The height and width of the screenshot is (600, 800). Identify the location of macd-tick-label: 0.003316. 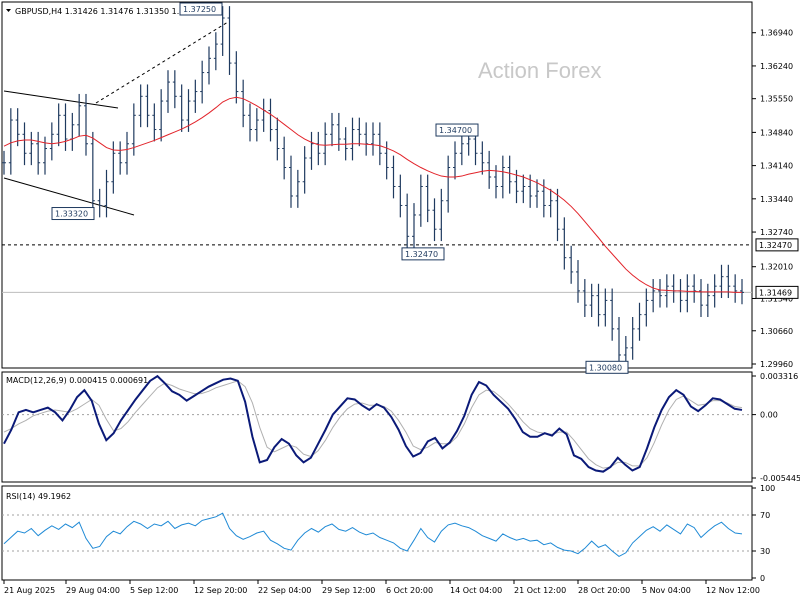
(779, 376).